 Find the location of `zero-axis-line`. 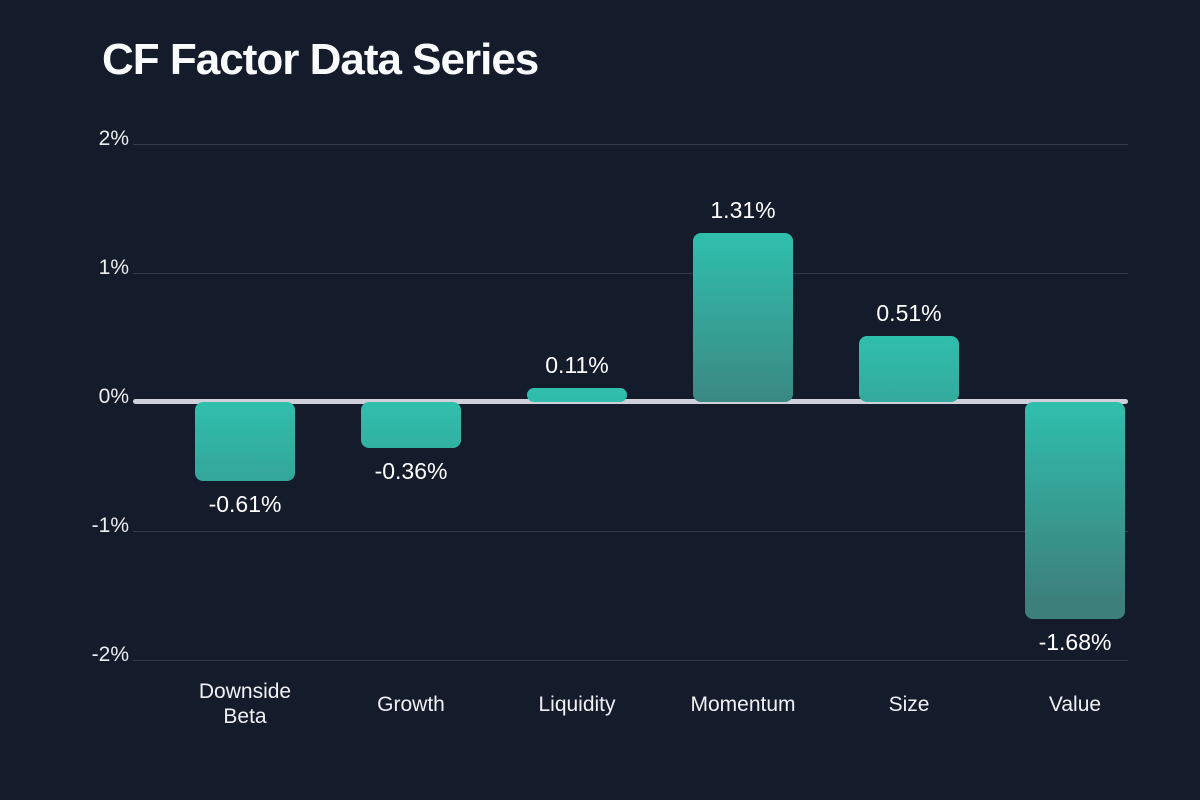

zero-axis-line is located at coordinates (630, 401).